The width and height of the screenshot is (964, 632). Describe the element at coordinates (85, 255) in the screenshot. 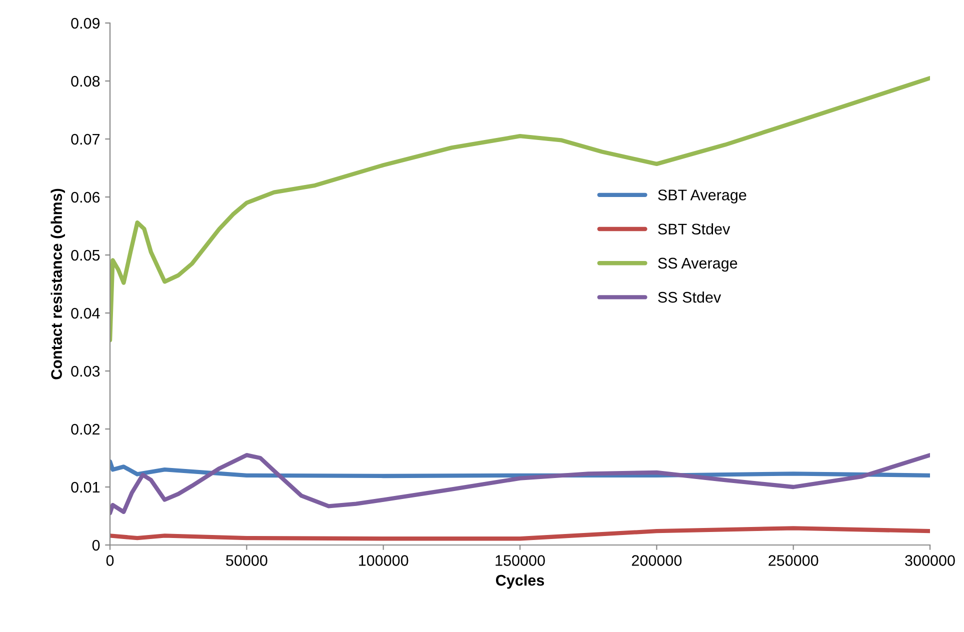

I see `y-tick-label: 0.05` at that location.